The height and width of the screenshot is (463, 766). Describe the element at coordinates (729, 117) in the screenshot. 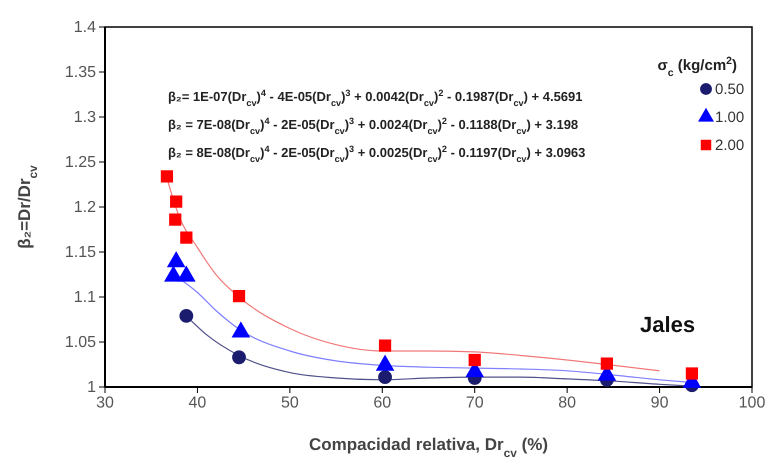

I see `legend-label: 1.00` at that location.